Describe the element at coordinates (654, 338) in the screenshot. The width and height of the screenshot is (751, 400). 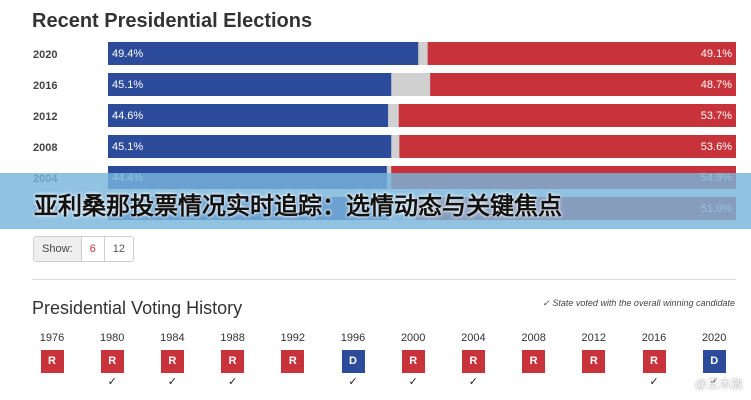
I see `history-year: 2016` at that location.